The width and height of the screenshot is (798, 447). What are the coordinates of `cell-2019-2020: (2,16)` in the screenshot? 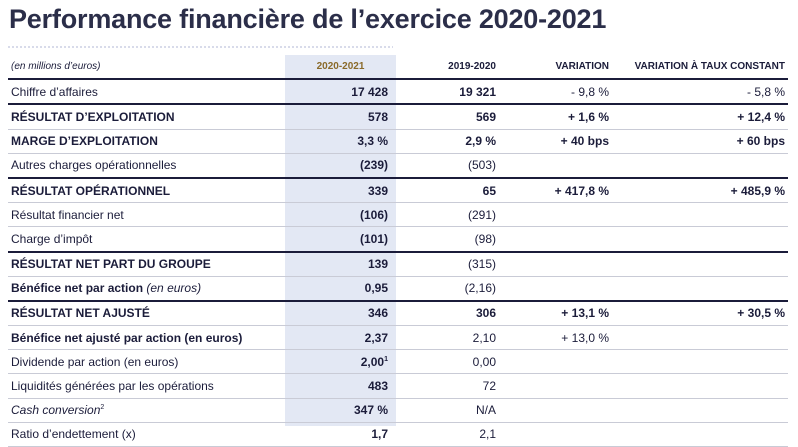 It's located at (447, 289).